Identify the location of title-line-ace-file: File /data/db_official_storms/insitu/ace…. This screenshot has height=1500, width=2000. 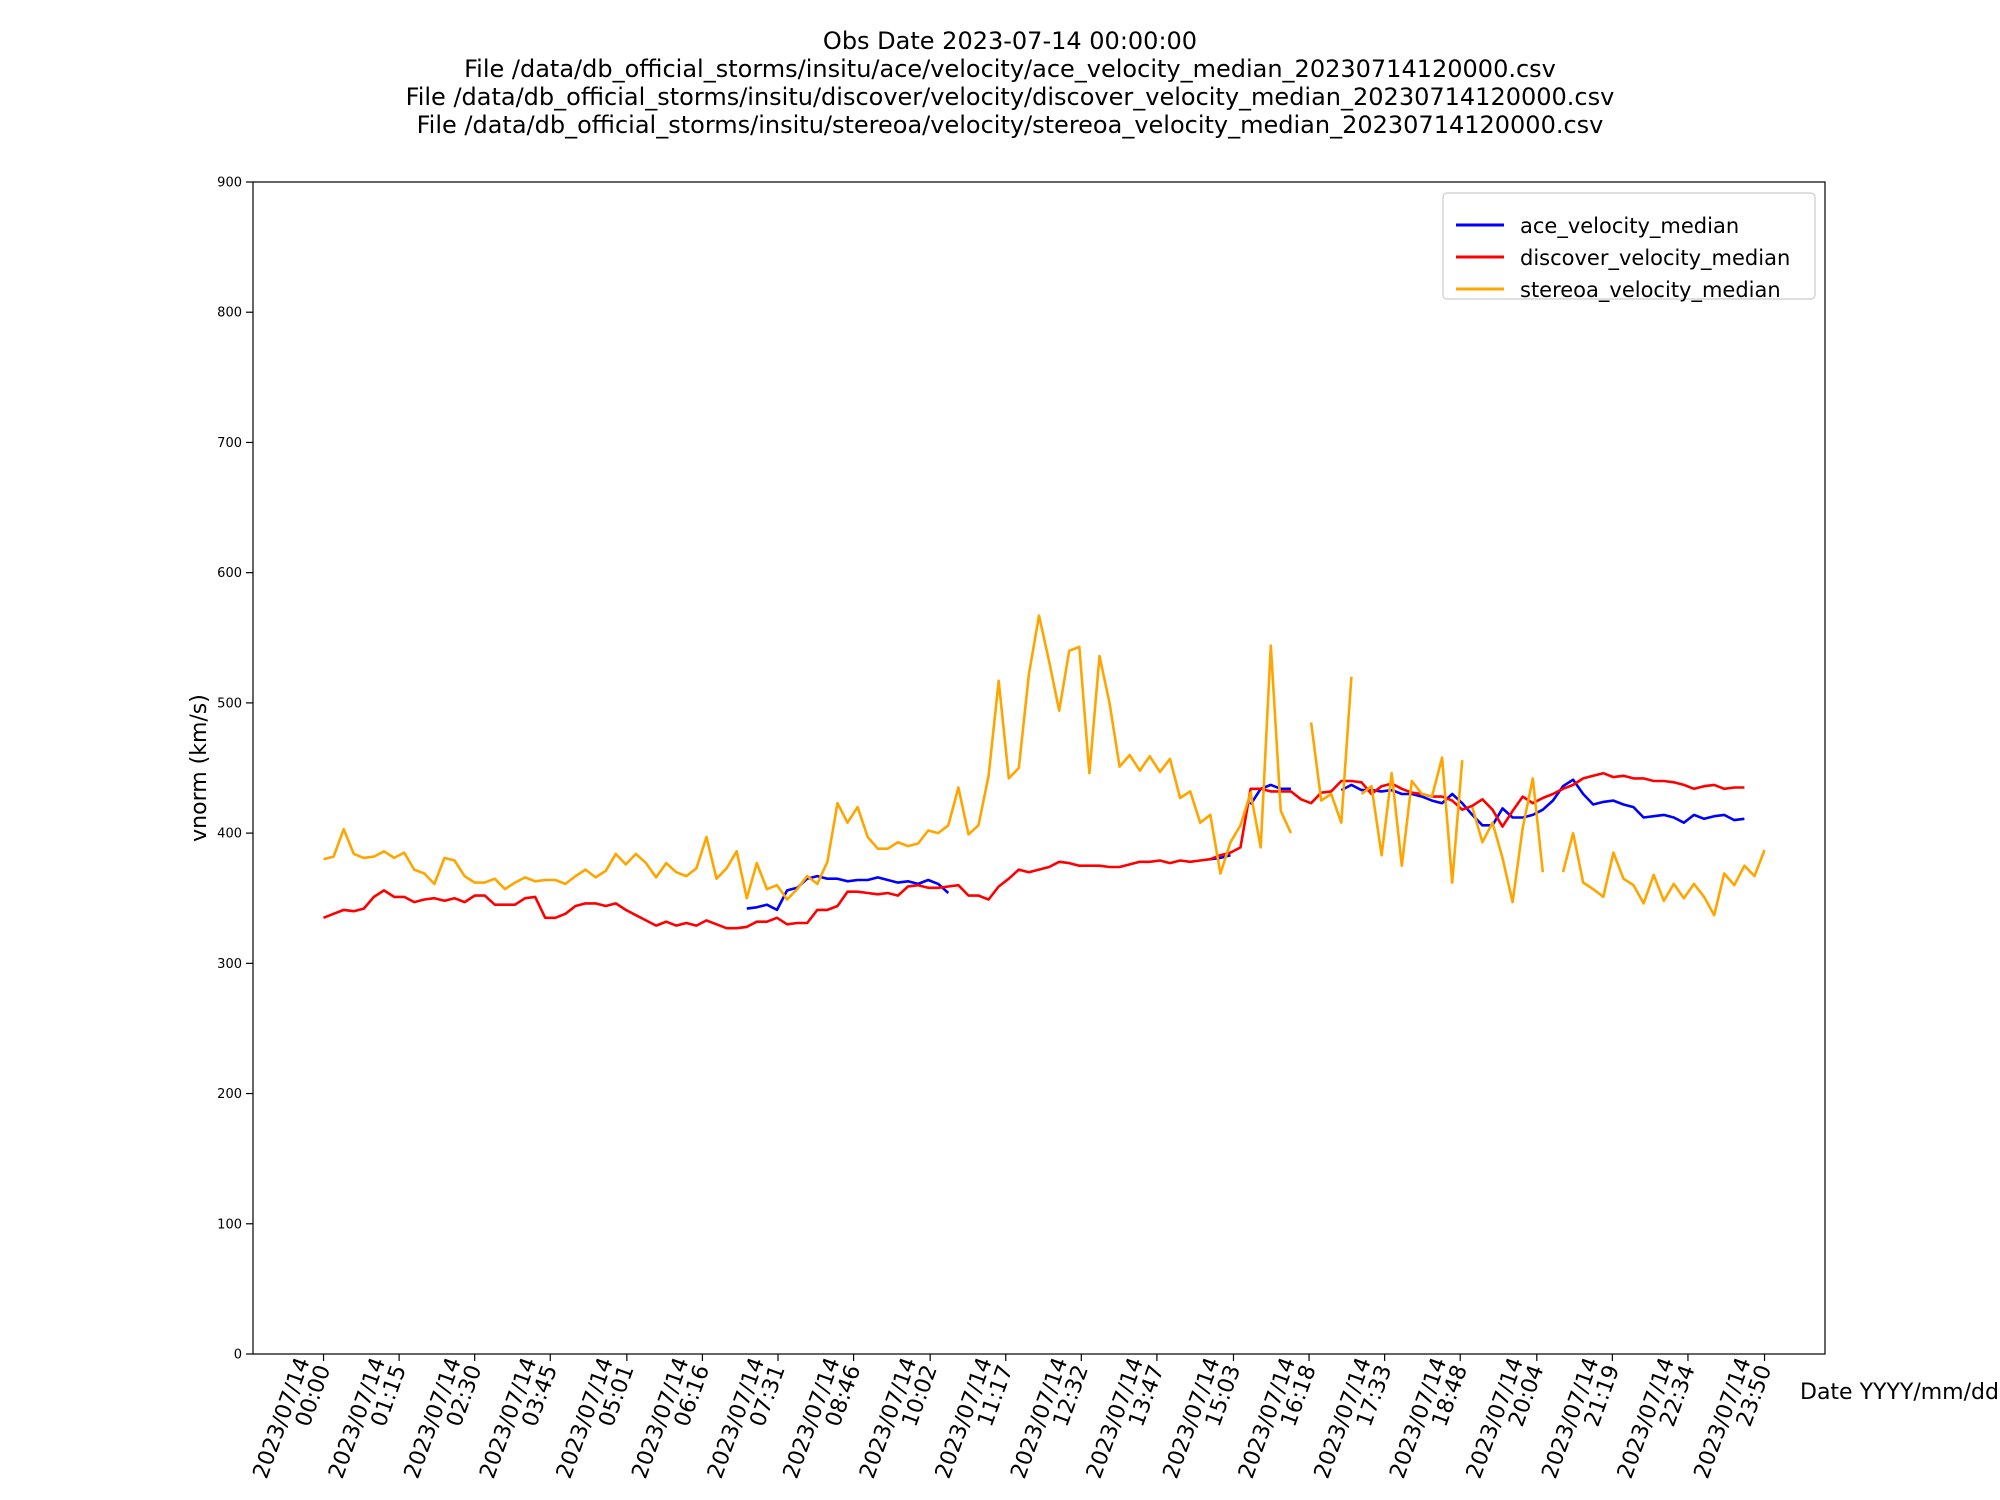
(1010, 69).